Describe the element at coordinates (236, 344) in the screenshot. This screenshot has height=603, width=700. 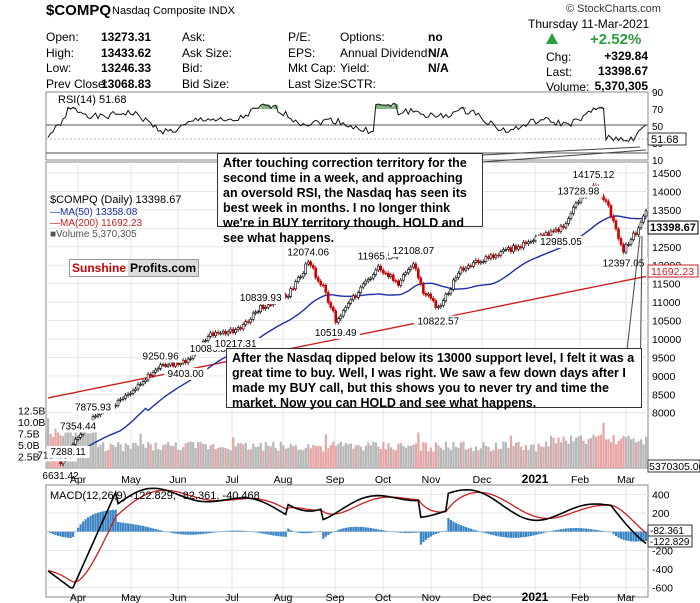
I see `price-label: 10217.31` at that location.